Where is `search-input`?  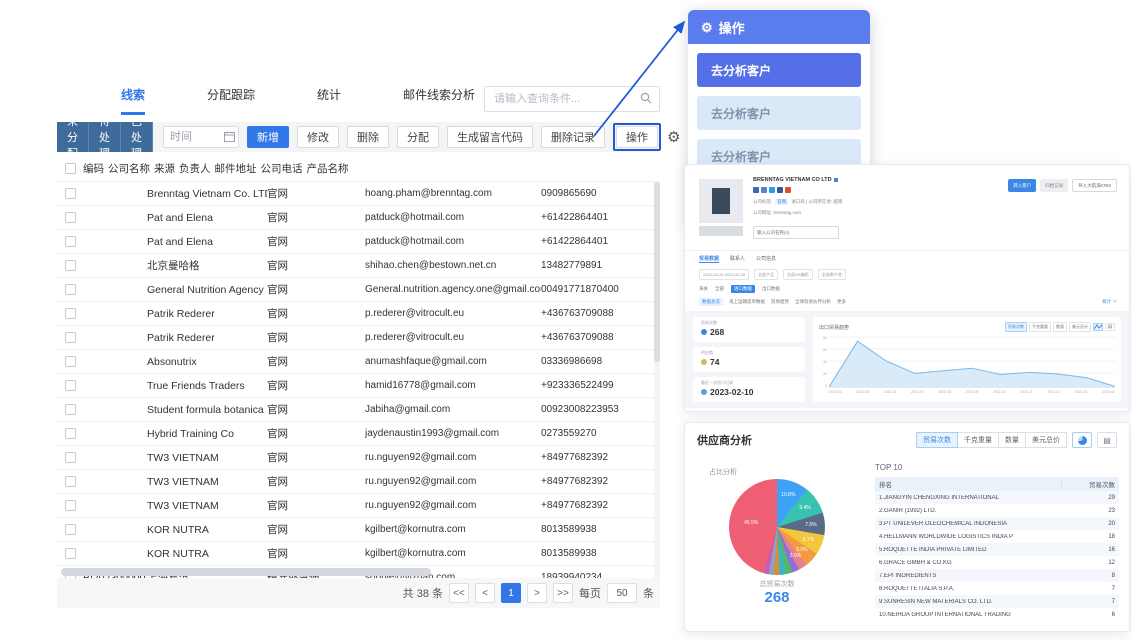 search-input is located at coordinates (572, 99).